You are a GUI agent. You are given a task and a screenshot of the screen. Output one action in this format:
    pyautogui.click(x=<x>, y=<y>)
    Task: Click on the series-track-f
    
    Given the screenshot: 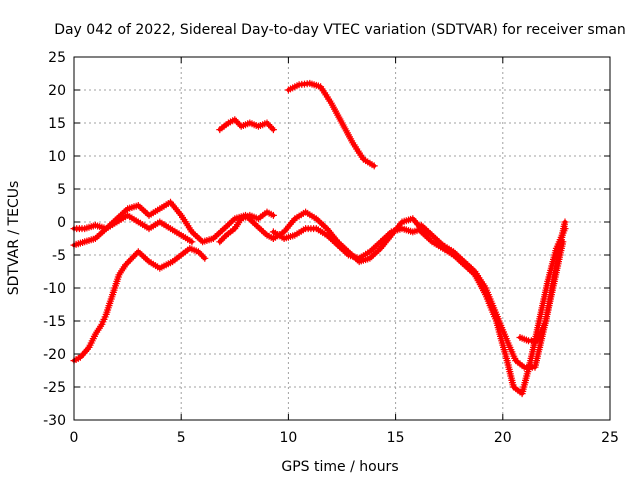 What is the action you would take?
    pyautogui.click(x=246, y=125)
    